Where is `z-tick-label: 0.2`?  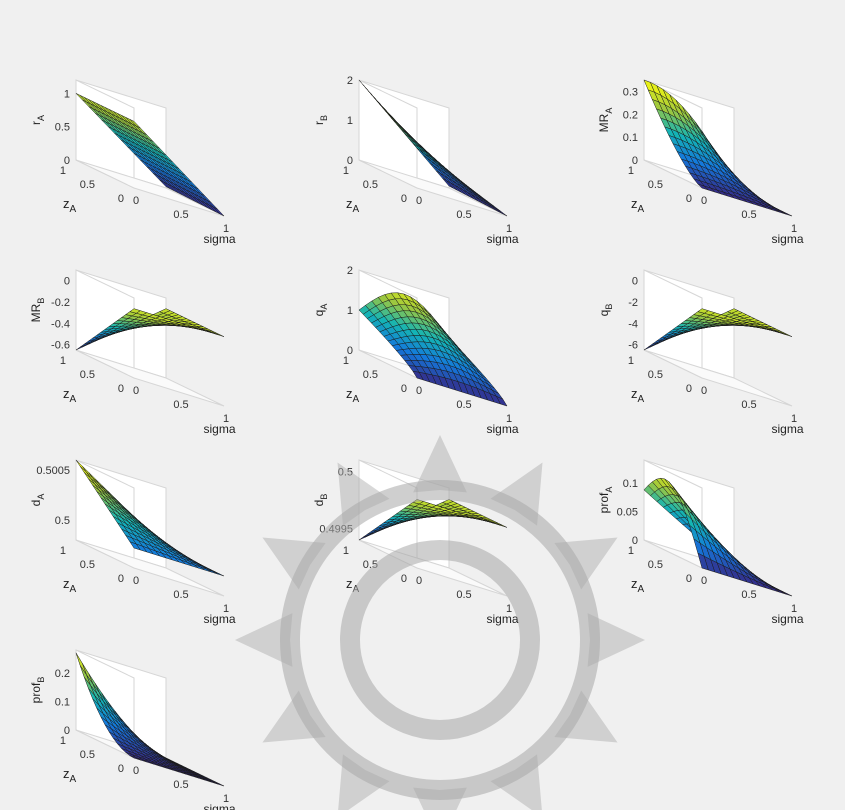
z-tick-label: 0.2 is located at coordinates (630, 115).